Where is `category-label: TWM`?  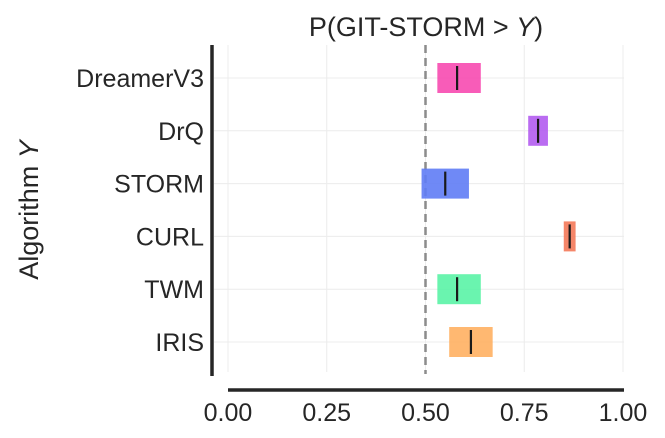
category-label: TWM is located at coordinates (174, 290).